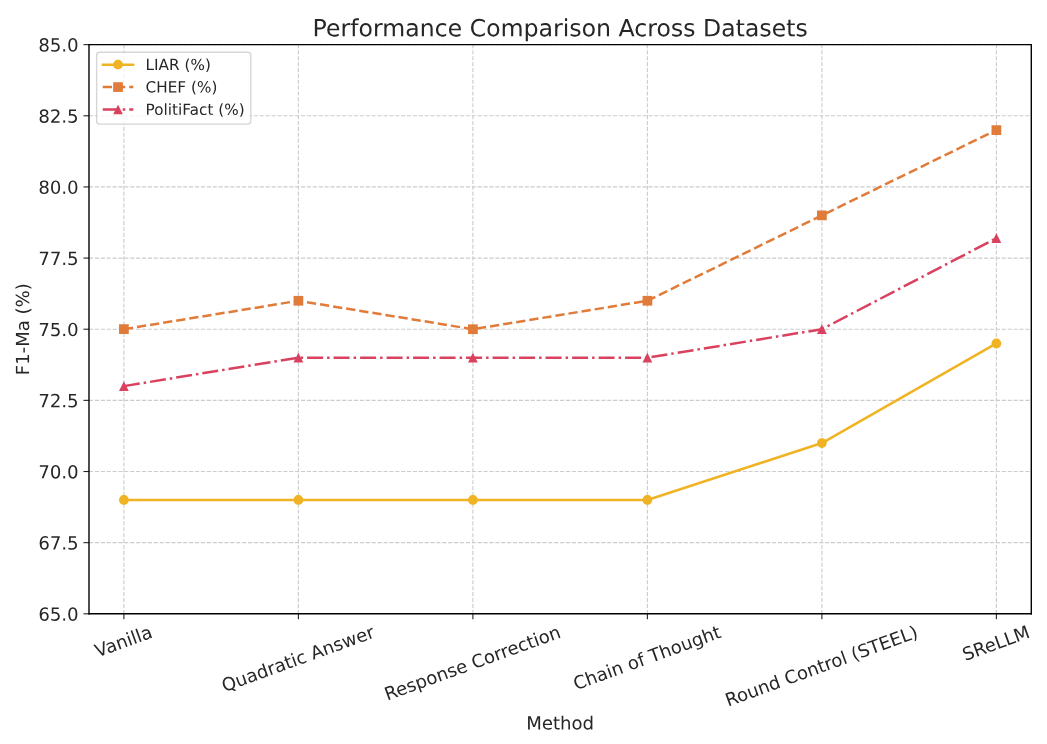 This screenshot has width=1047, height=744. What do you see at coordinates (58, 471) in the screenshot?
I see `y-tick-label: 70.0` at bounding box center [58, 471].